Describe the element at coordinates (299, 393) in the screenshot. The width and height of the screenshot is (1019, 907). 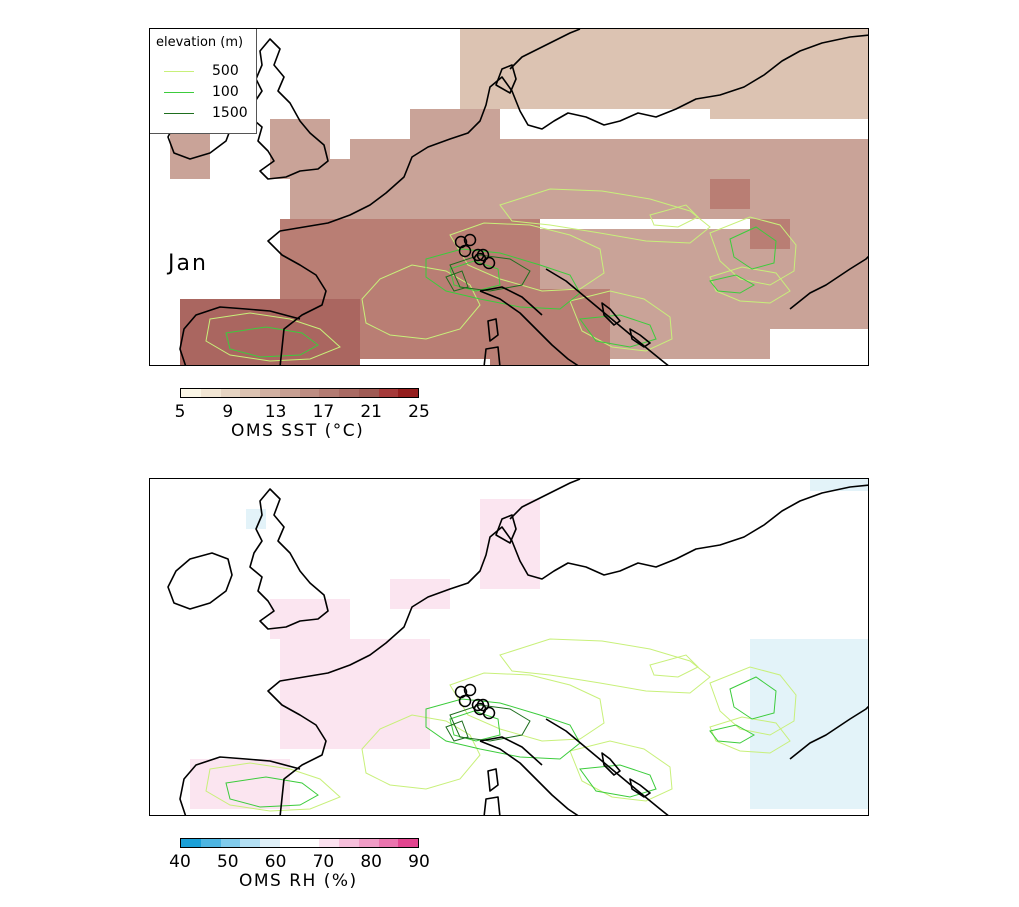
I see `sst-colorbar` at that location.